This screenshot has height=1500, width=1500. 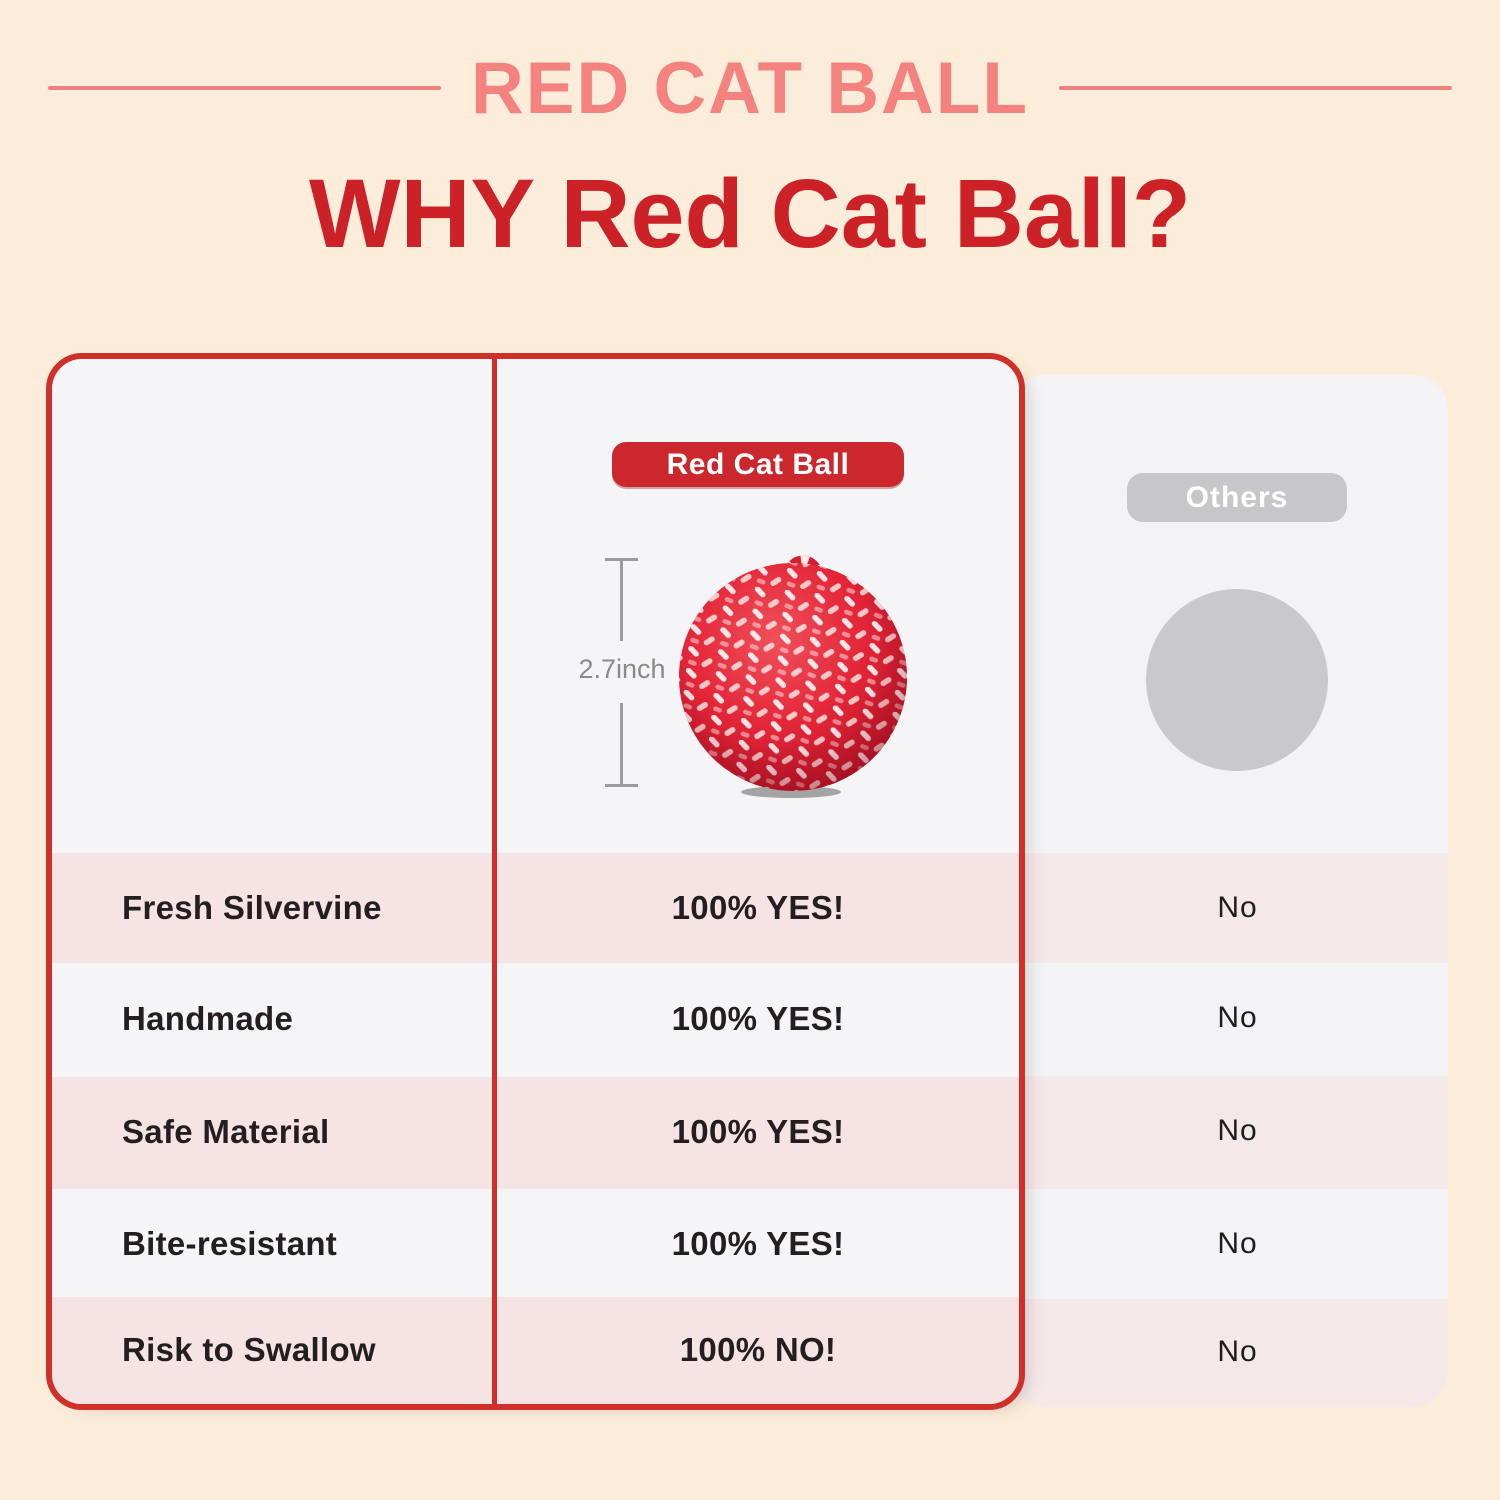 I want to click on feature-label: Handmade, so click(x=208, y=1018).